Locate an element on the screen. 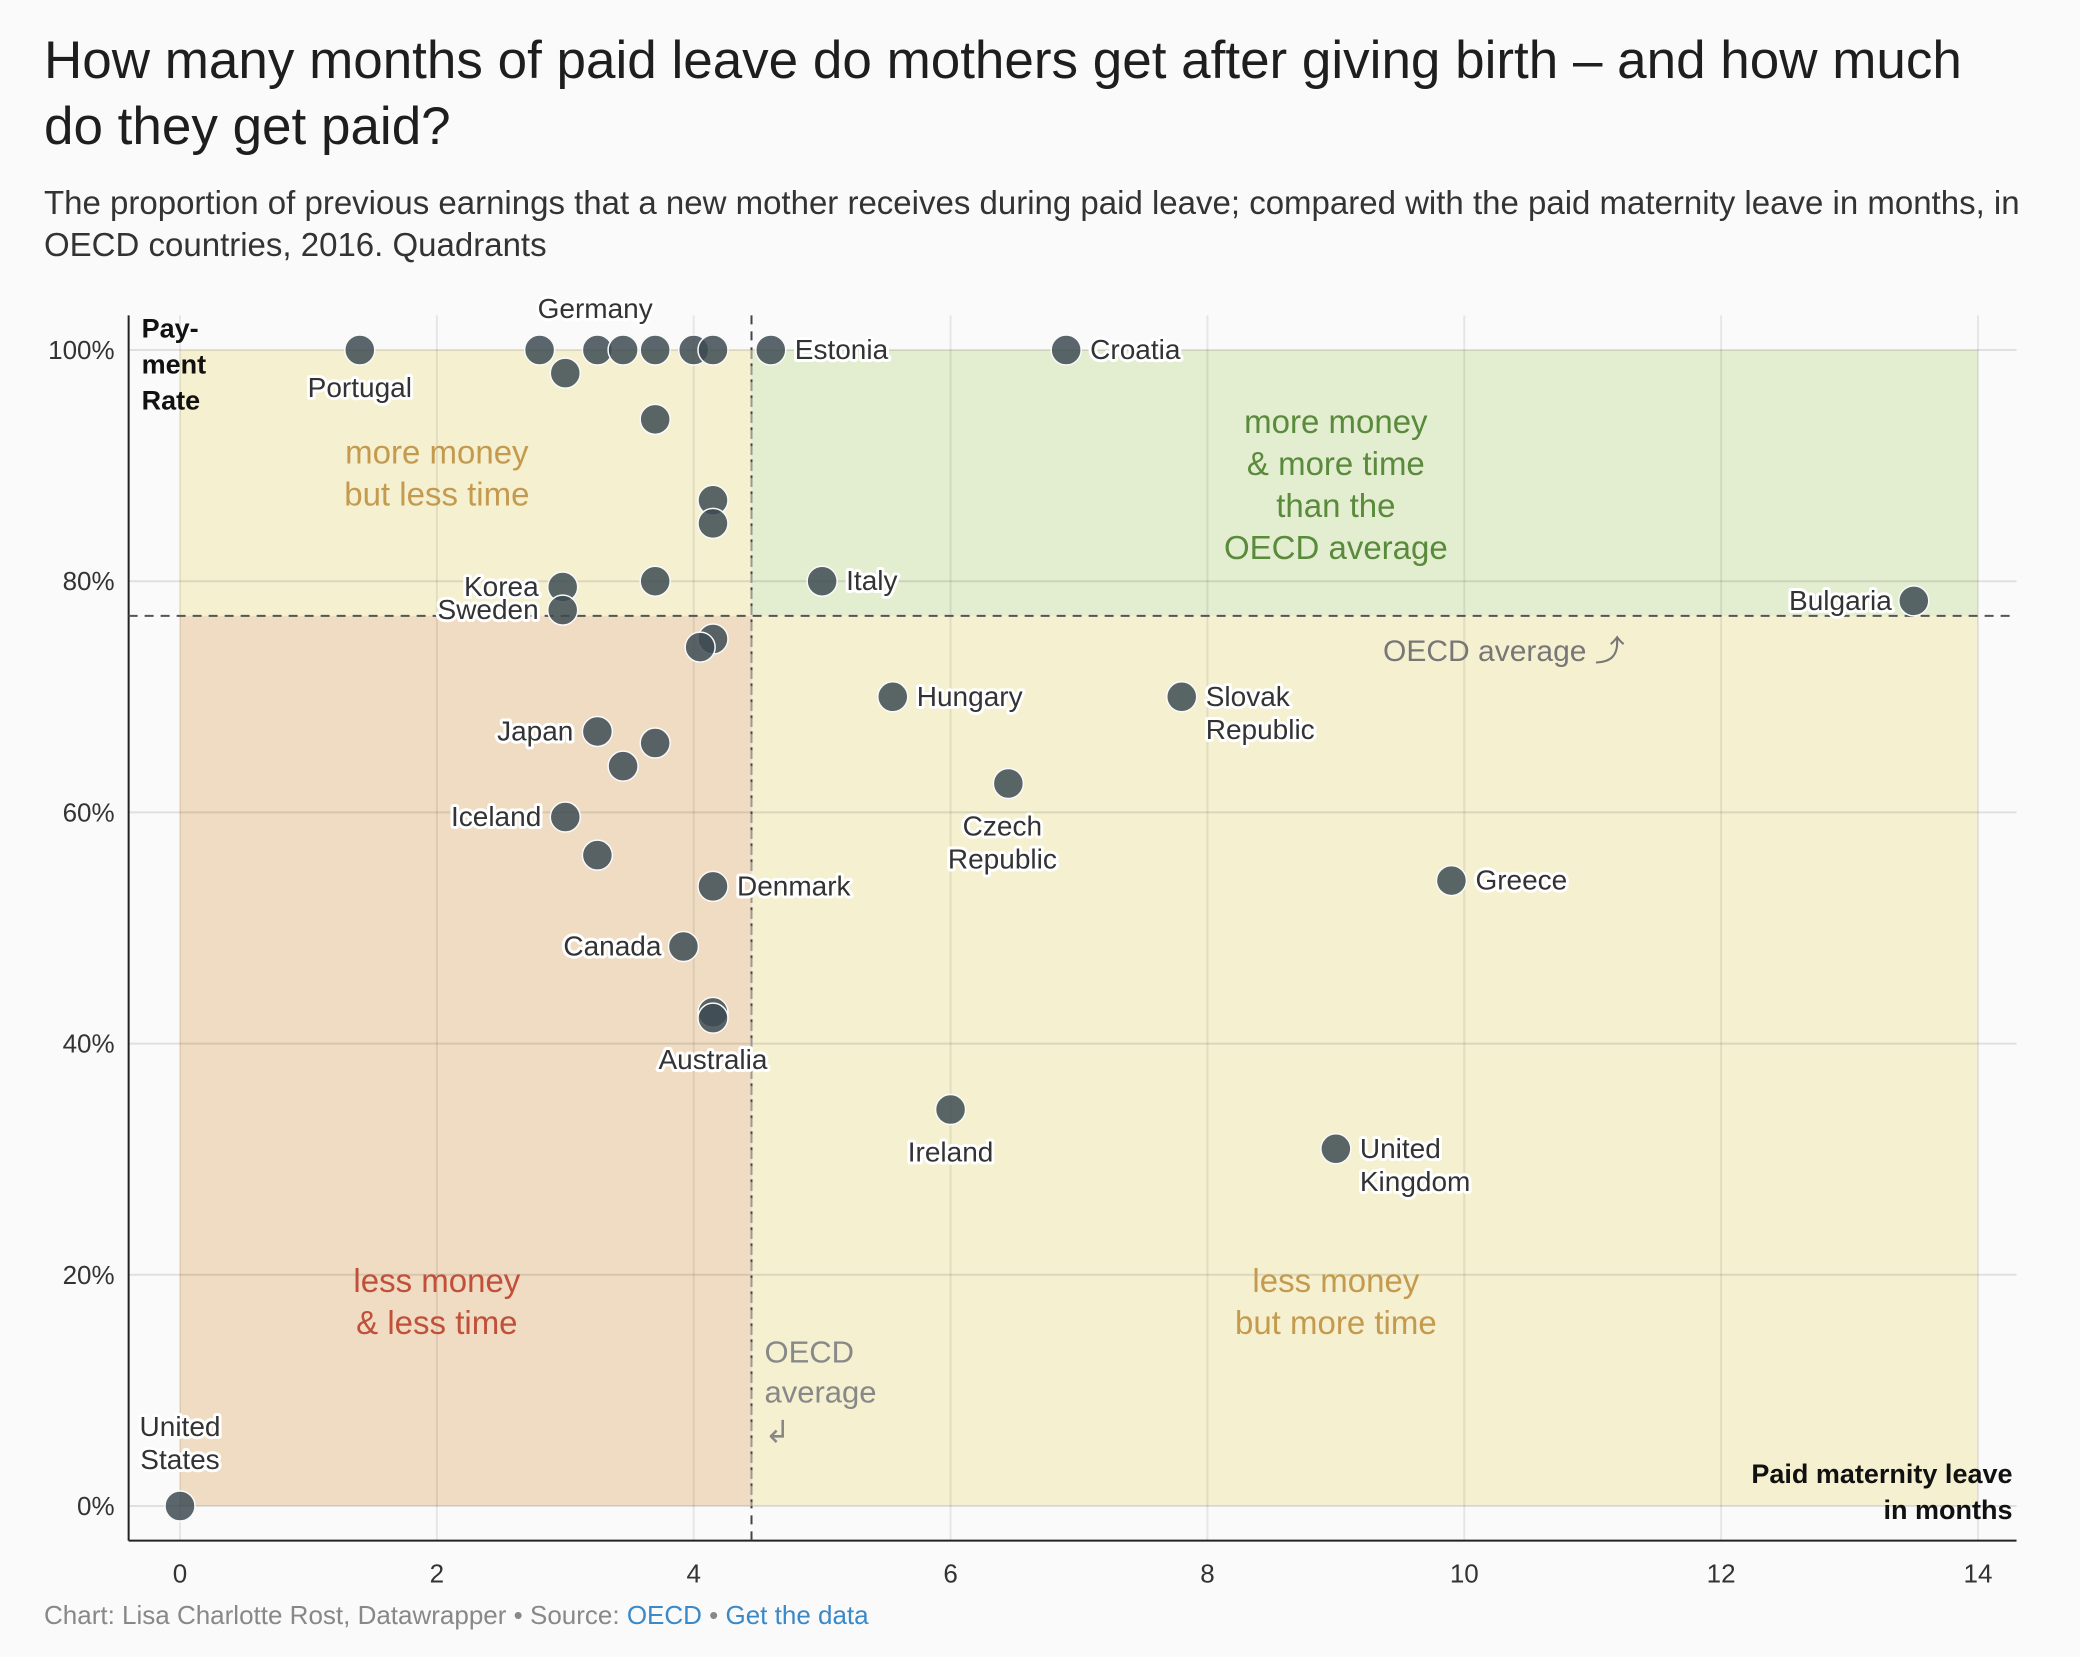 This screenshot has height=1657, width=2080. x-tick-label: 6 is located at coordinates (950, 1574).